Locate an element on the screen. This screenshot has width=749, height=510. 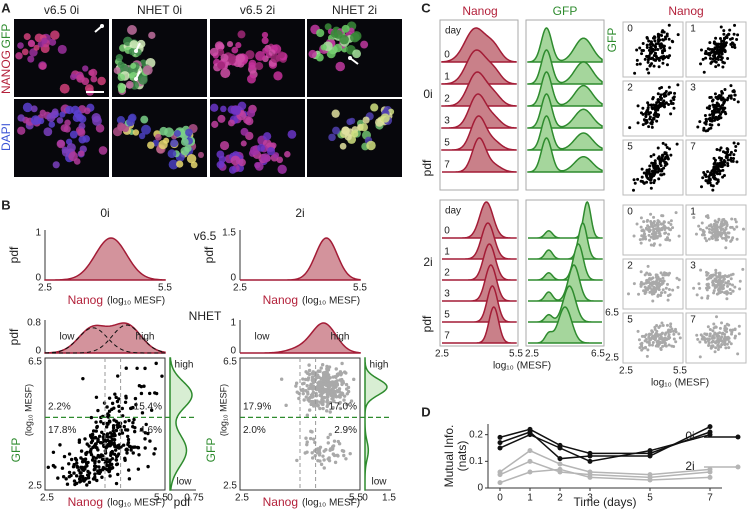
percentage: 17.0% is located at coordinates (343, 406).